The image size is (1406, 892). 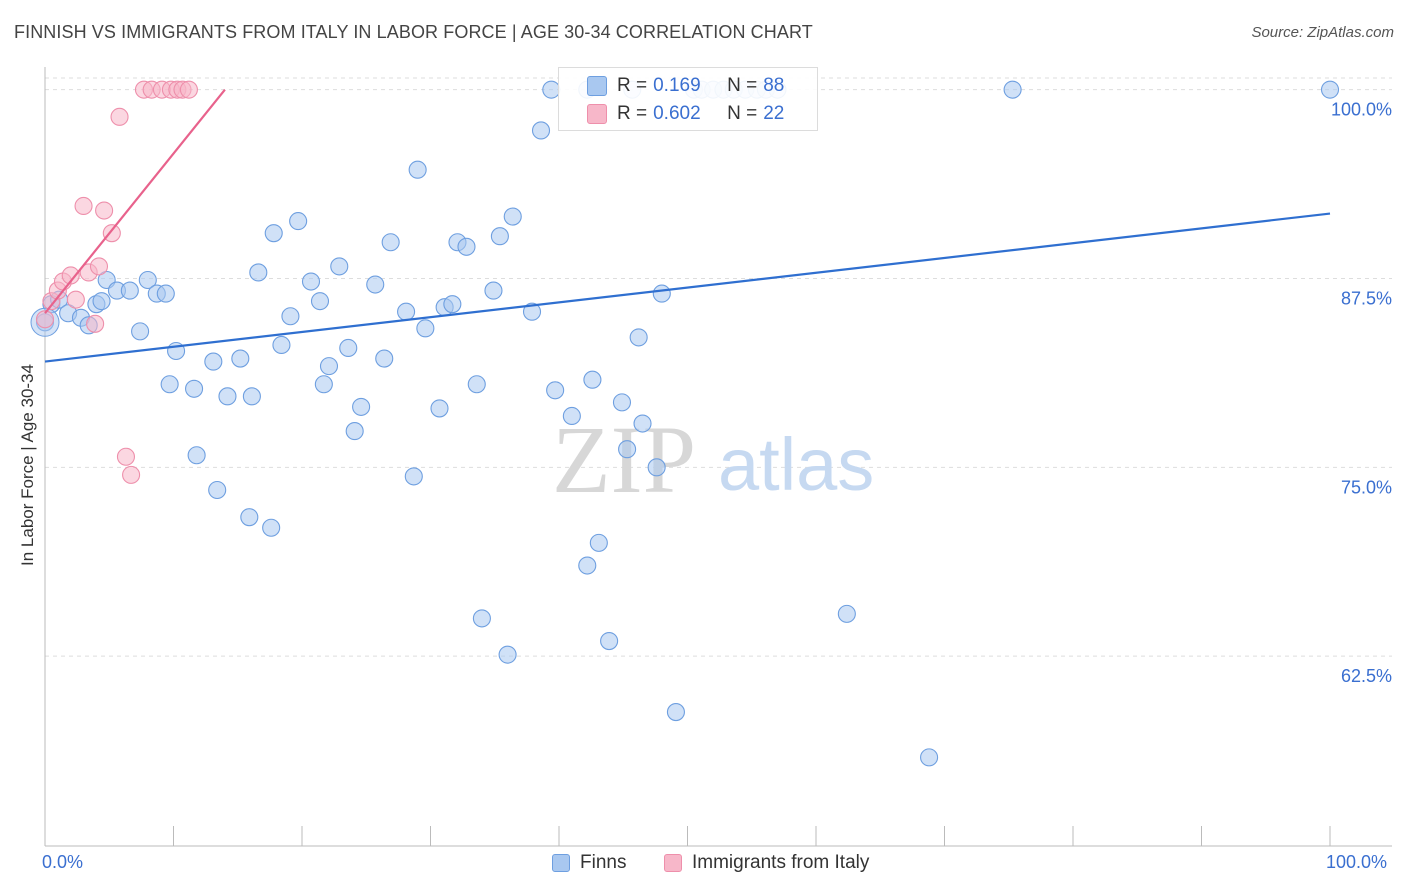 What do you see at coordinates (632, 85) in the screenshot?
I see `finns-r-label: R =` at bounding box center [632, 85].